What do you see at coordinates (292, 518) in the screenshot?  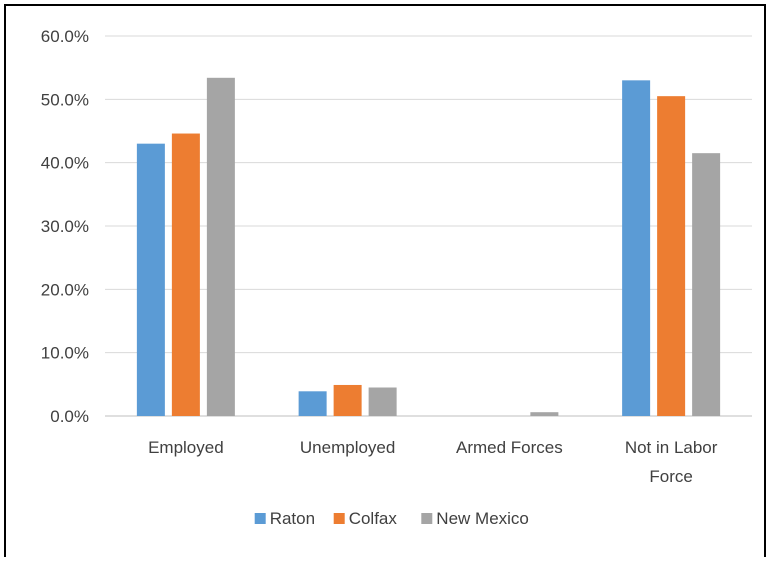 I see `legend-label: Raton` at bounding box center [292, 518].